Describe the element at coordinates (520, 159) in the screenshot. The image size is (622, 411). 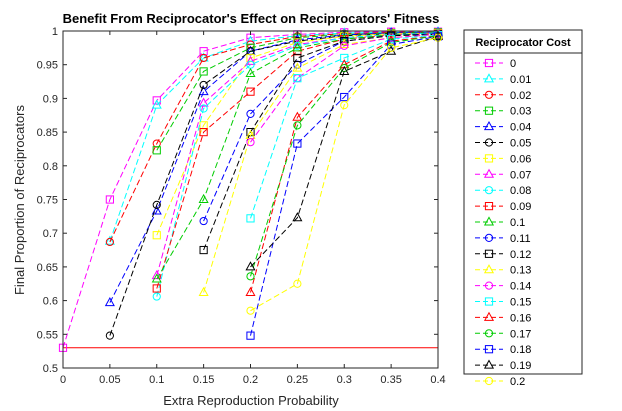
I see `legend-label: 0.06` at that location.